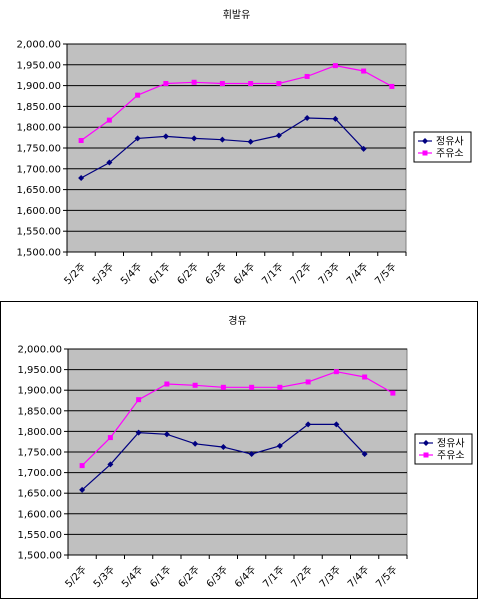 The width and height of the screenshot is (480, 601). Describe the element at coordinates (451, 444) in the screenshot. I see `legend-label: 정유사` at that location.